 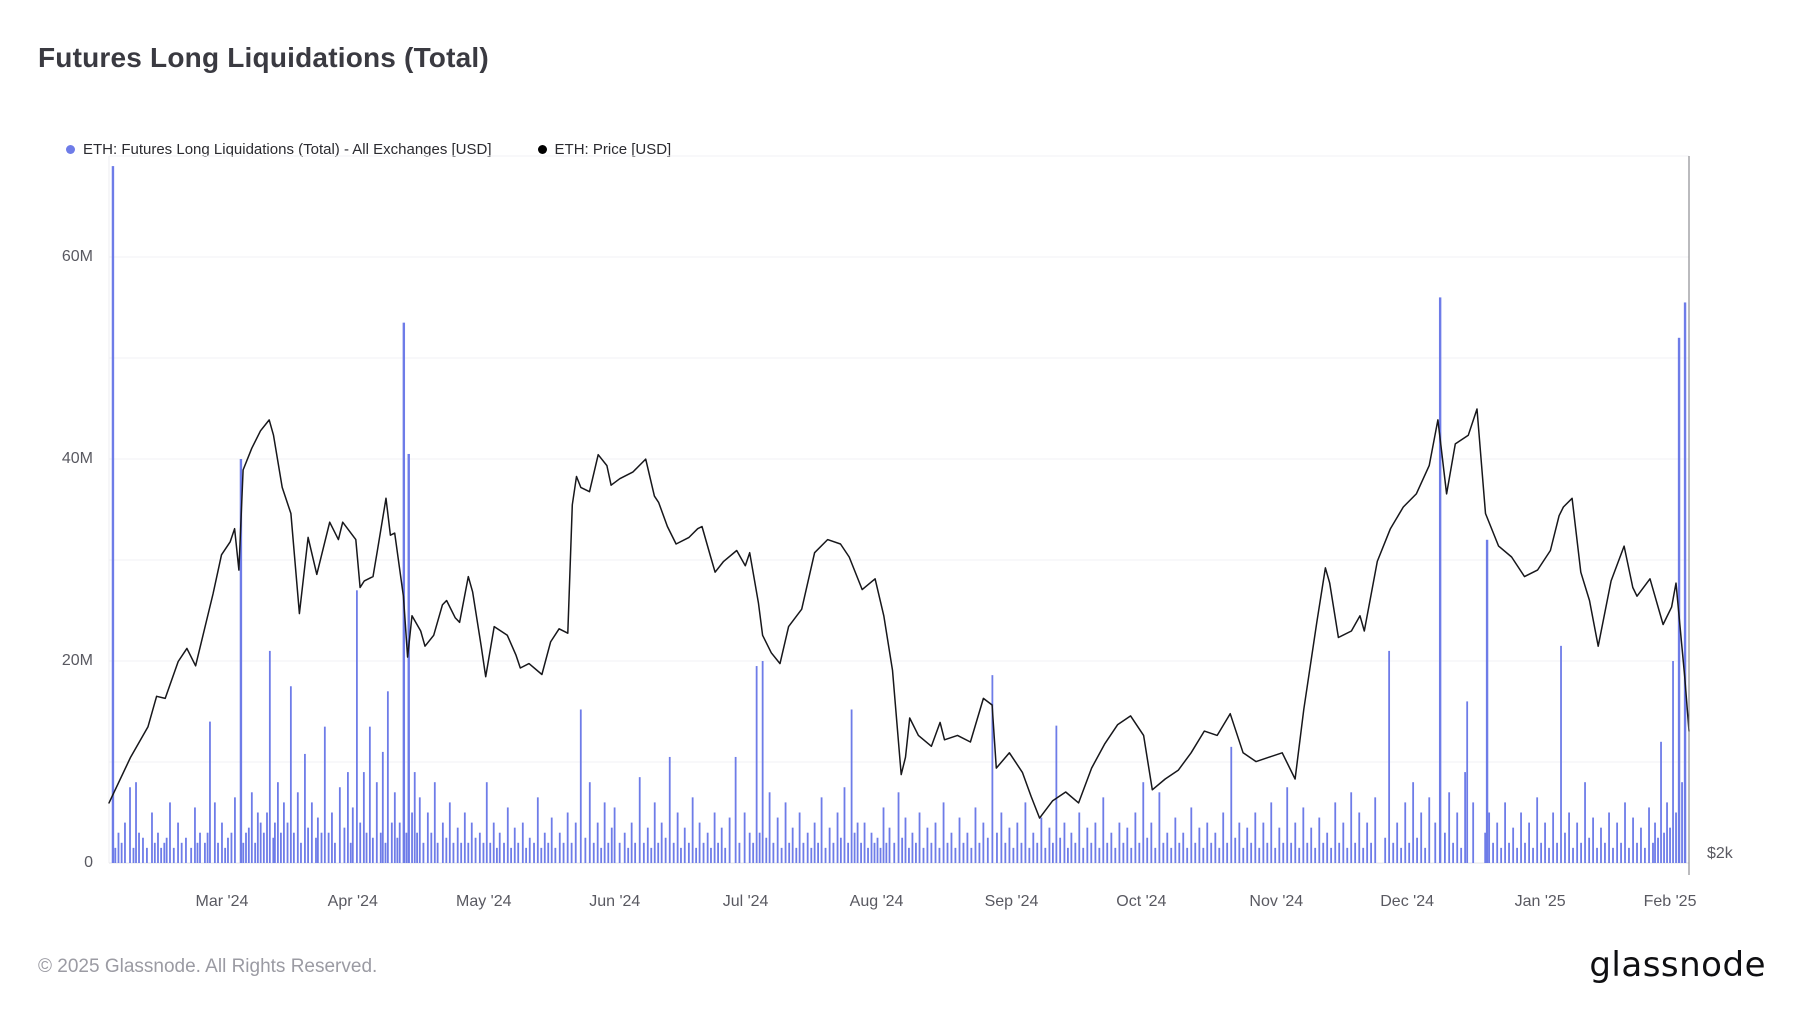 I want to click on glassnode-logo: glassnode, so click(x=1677, y=965).